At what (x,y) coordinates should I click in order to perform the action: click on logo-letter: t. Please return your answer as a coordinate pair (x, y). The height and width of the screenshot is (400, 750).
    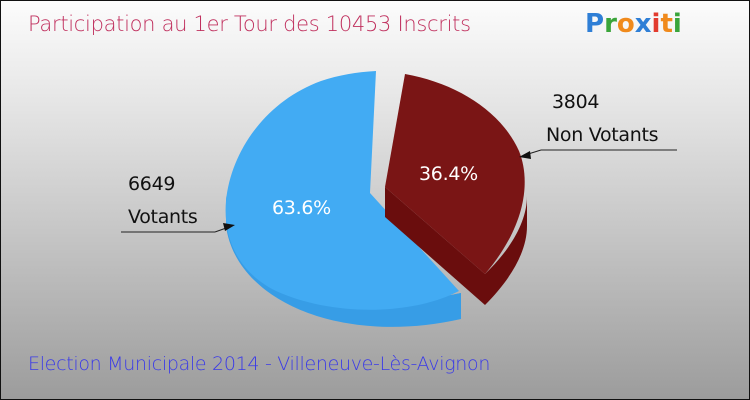
    Looking at the image, I should click on (666, 24).